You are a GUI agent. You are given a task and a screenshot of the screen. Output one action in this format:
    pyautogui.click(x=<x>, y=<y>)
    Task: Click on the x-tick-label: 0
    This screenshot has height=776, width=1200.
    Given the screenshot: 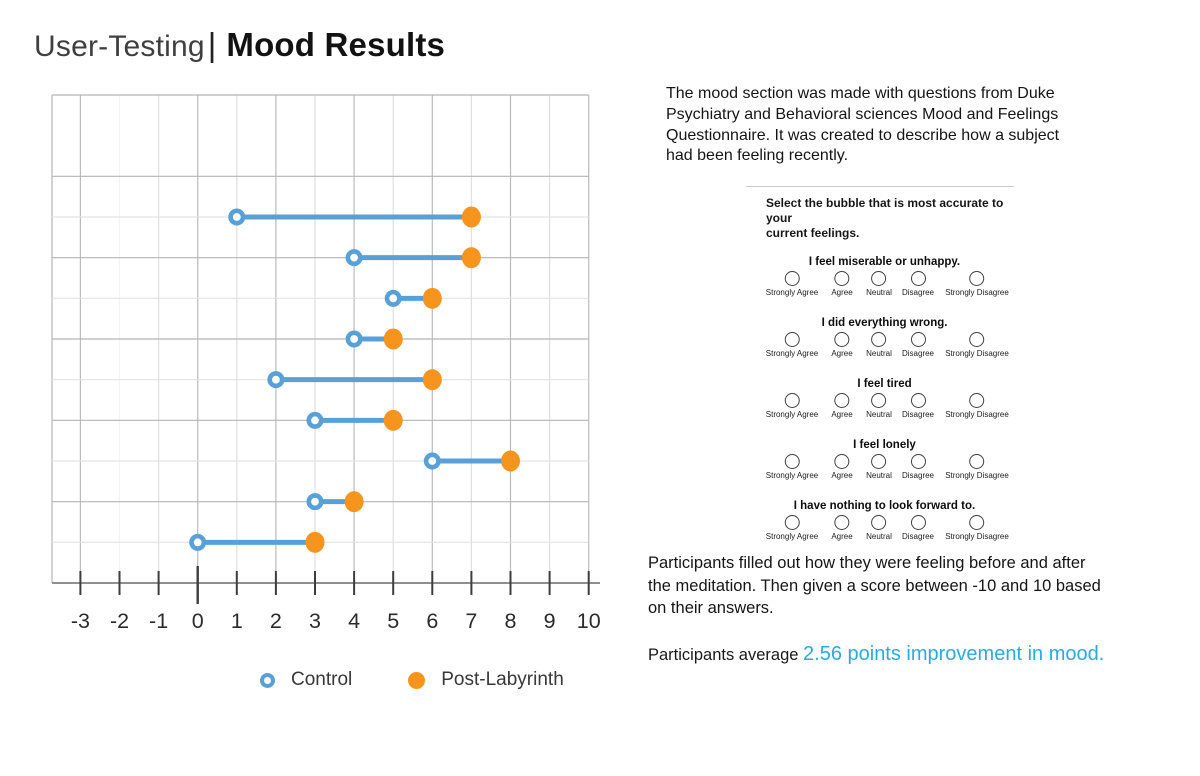 What is the action you would take?
    pyautogui.click(x=198, y=621)
    